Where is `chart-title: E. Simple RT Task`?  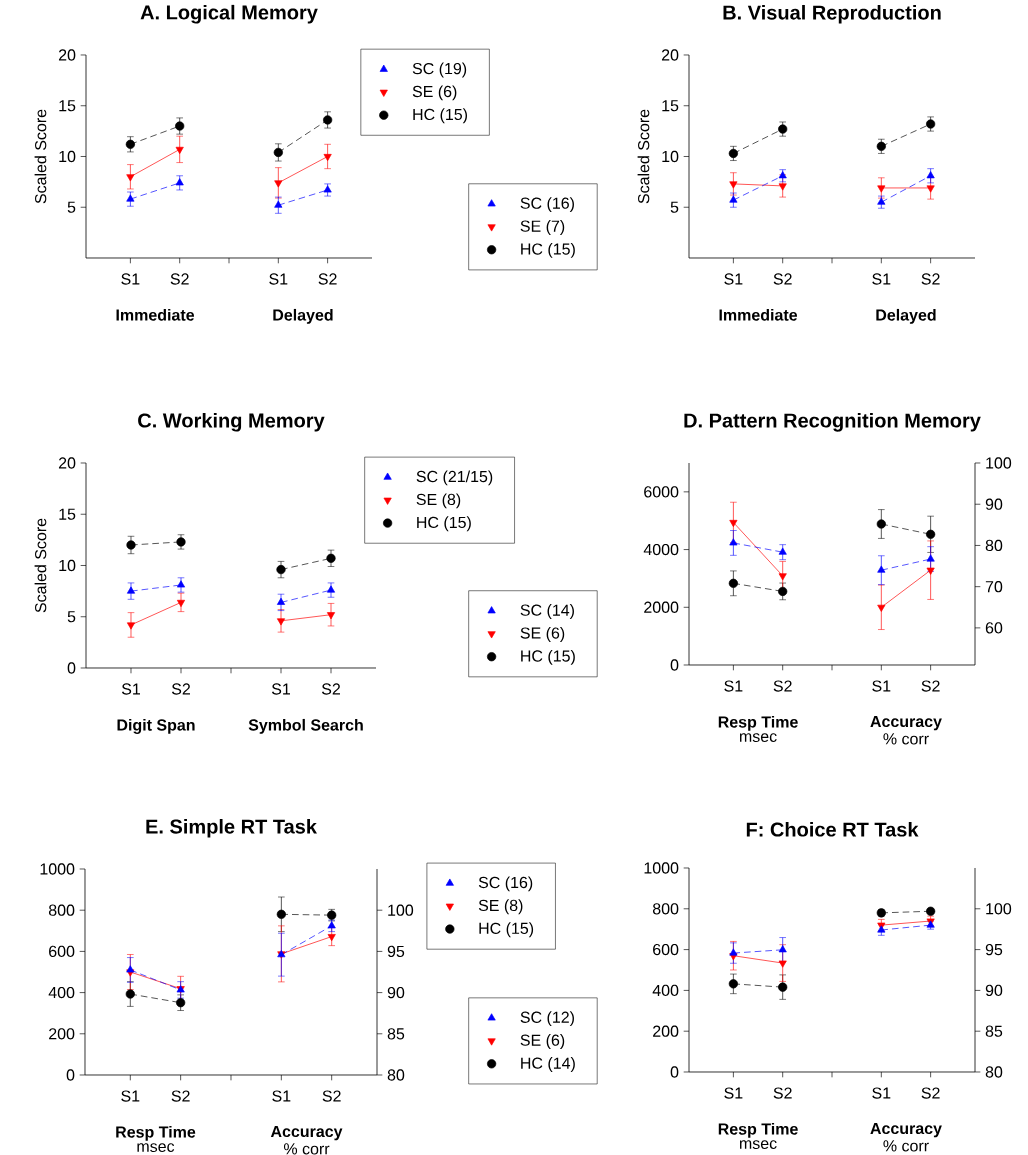 chart-title: E. Simple RT Task is located at coordinates (231, 828).